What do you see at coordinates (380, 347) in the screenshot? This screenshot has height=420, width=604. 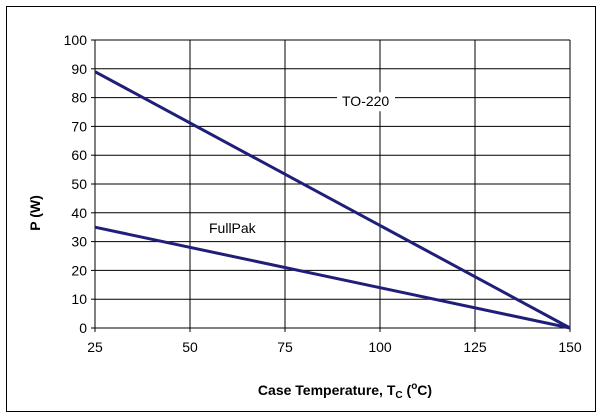 I see `x-tick-label: 100` at bounding box center [380, 347].